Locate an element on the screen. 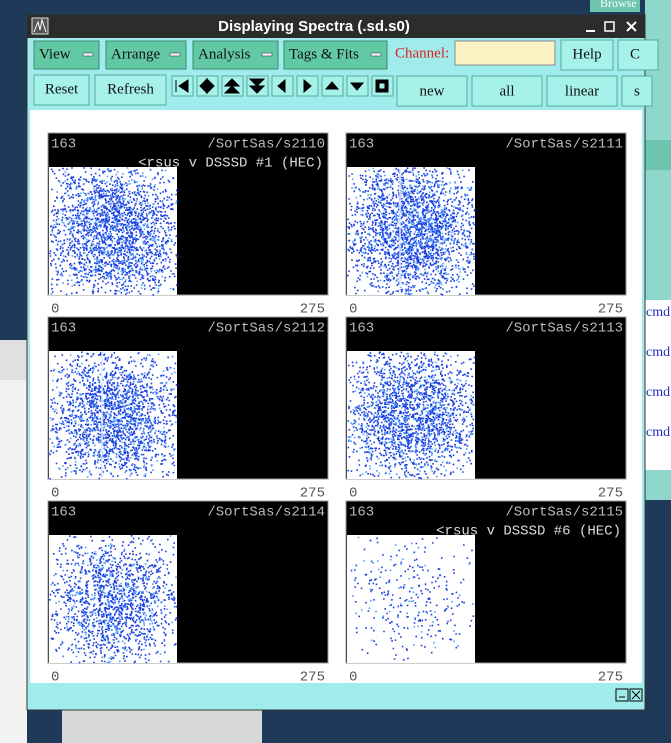 This screenshot has height=743, width=671. panel-name: /SortSas/s2113 is located at coordinates (564, 329).